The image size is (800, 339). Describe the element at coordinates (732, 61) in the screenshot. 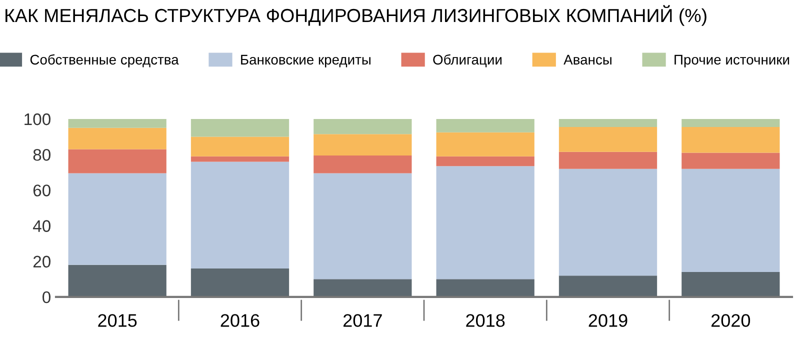

I see `legend-label: Прочие источники` at that location.